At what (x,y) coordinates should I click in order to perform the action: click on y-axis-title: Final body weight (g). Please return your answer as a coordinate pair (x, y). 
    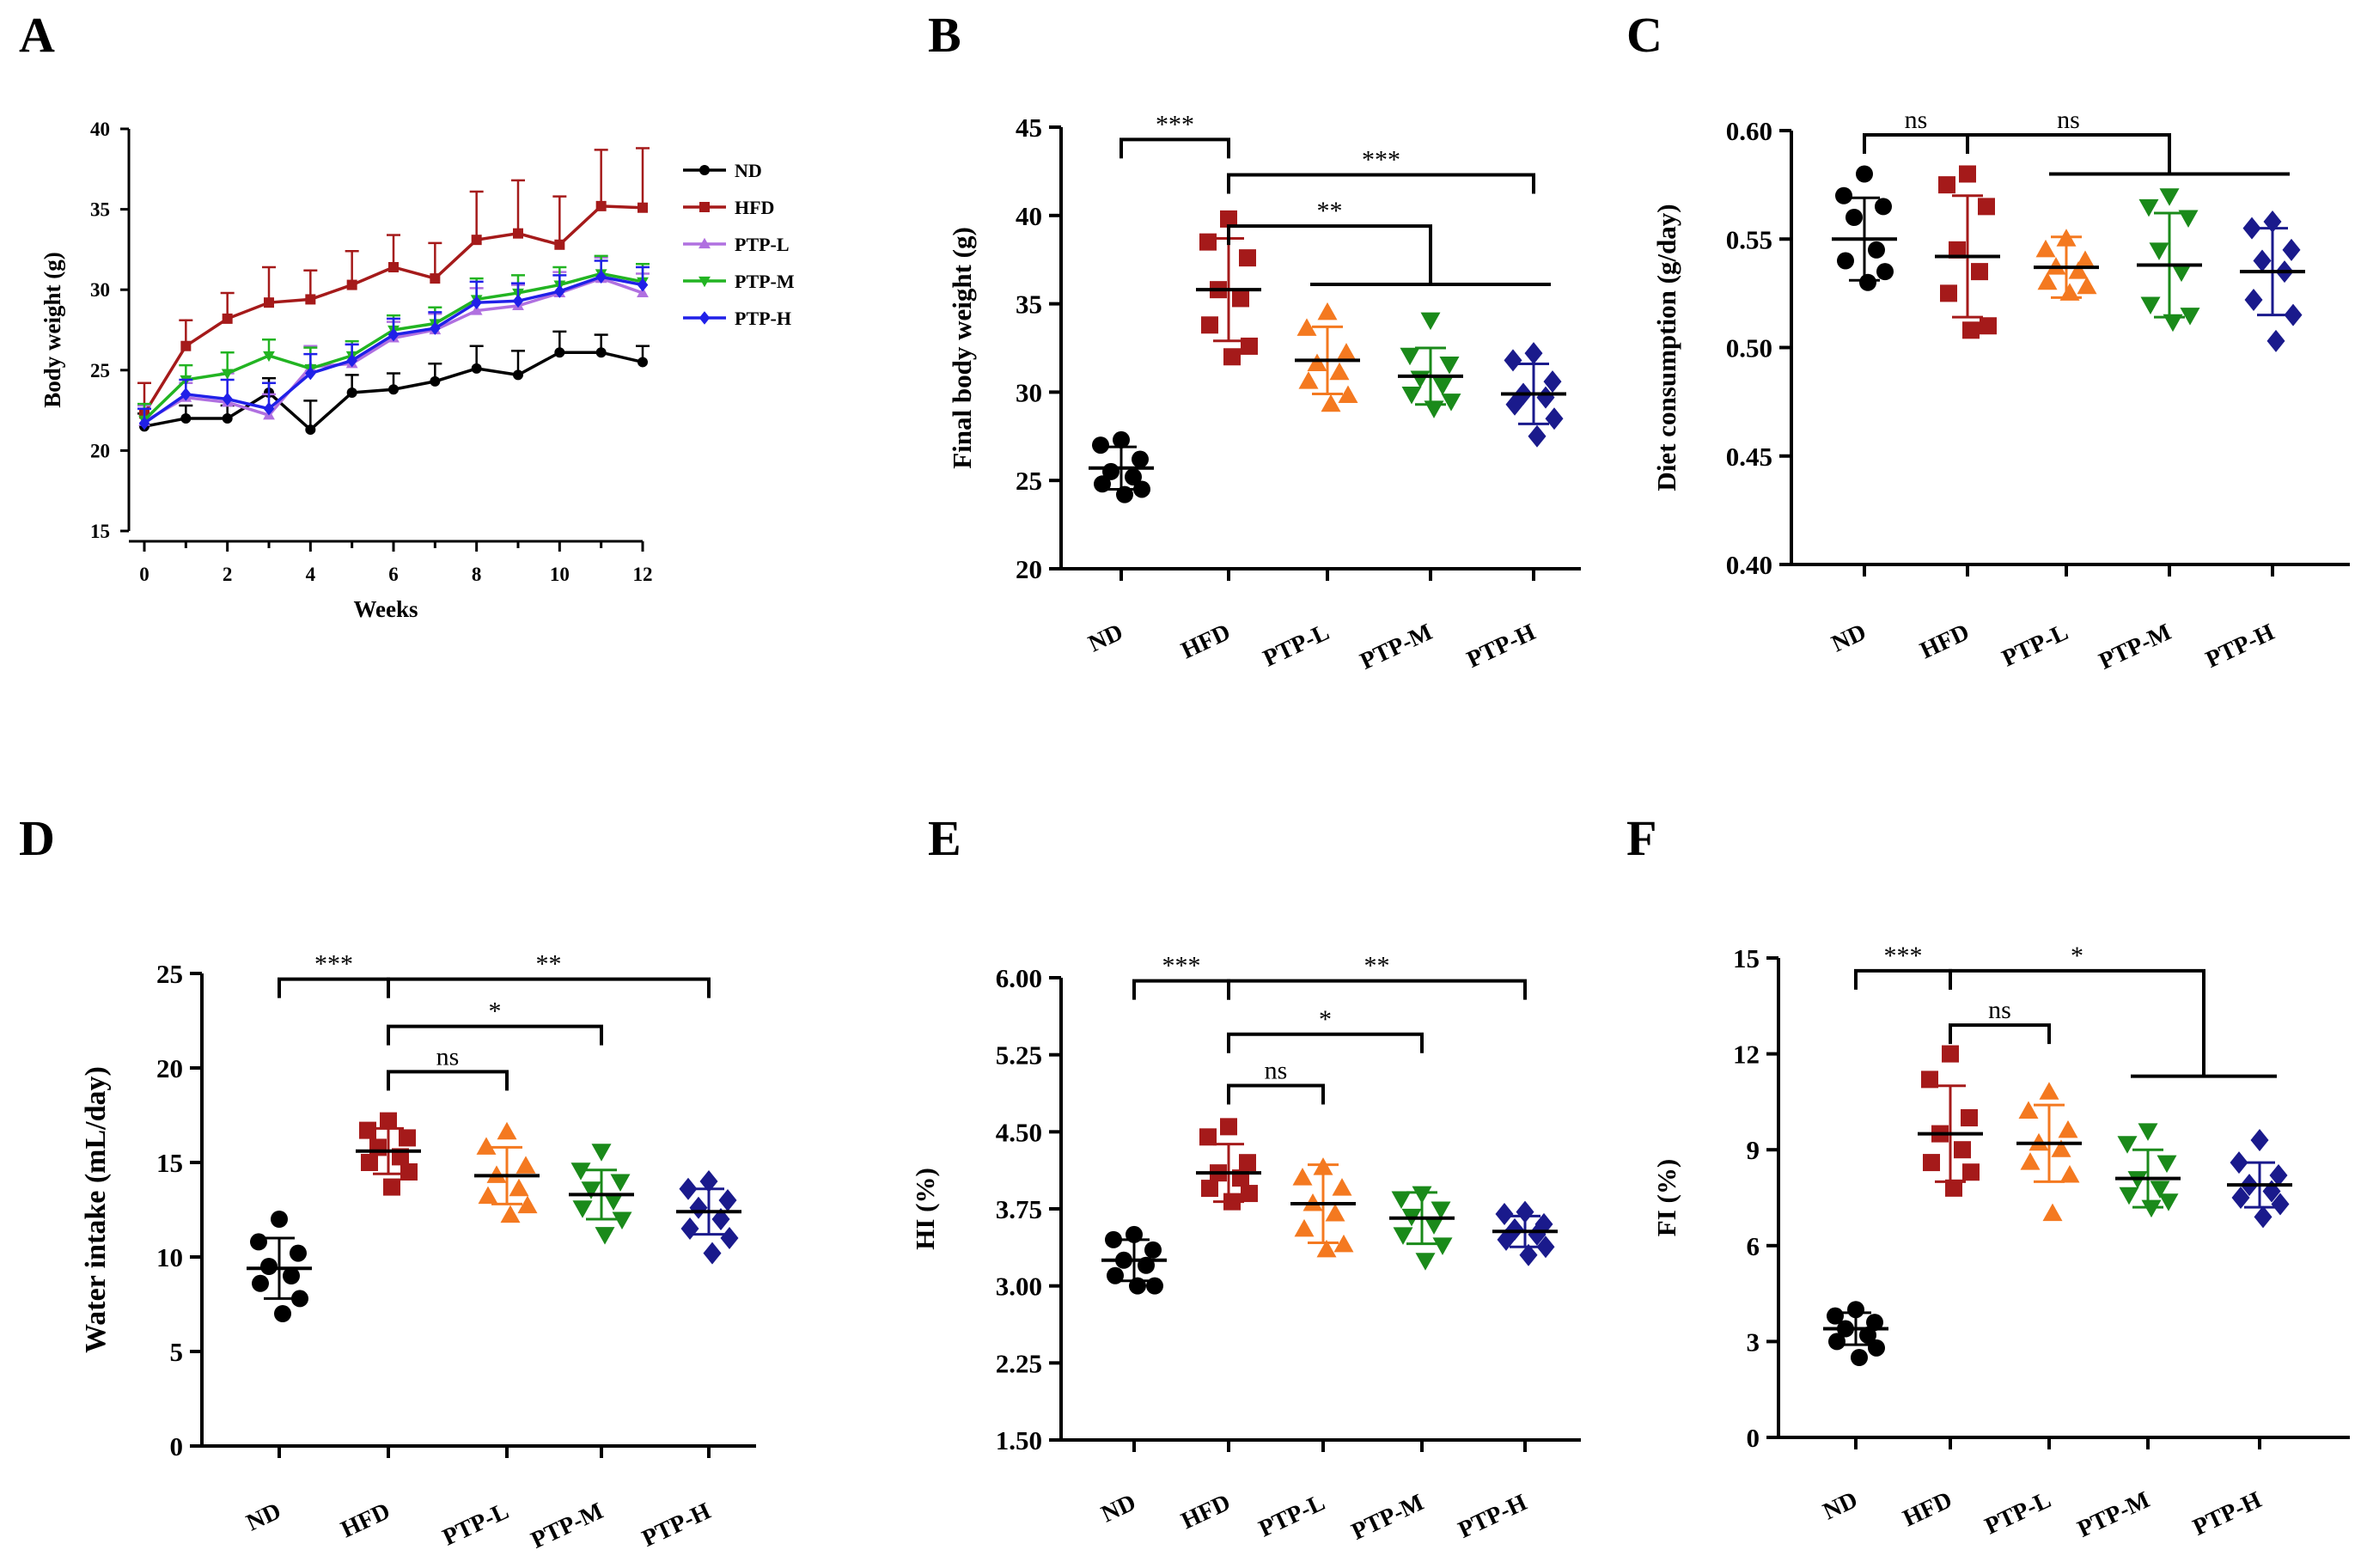
    Looking at the image, I should click on (962, 348).